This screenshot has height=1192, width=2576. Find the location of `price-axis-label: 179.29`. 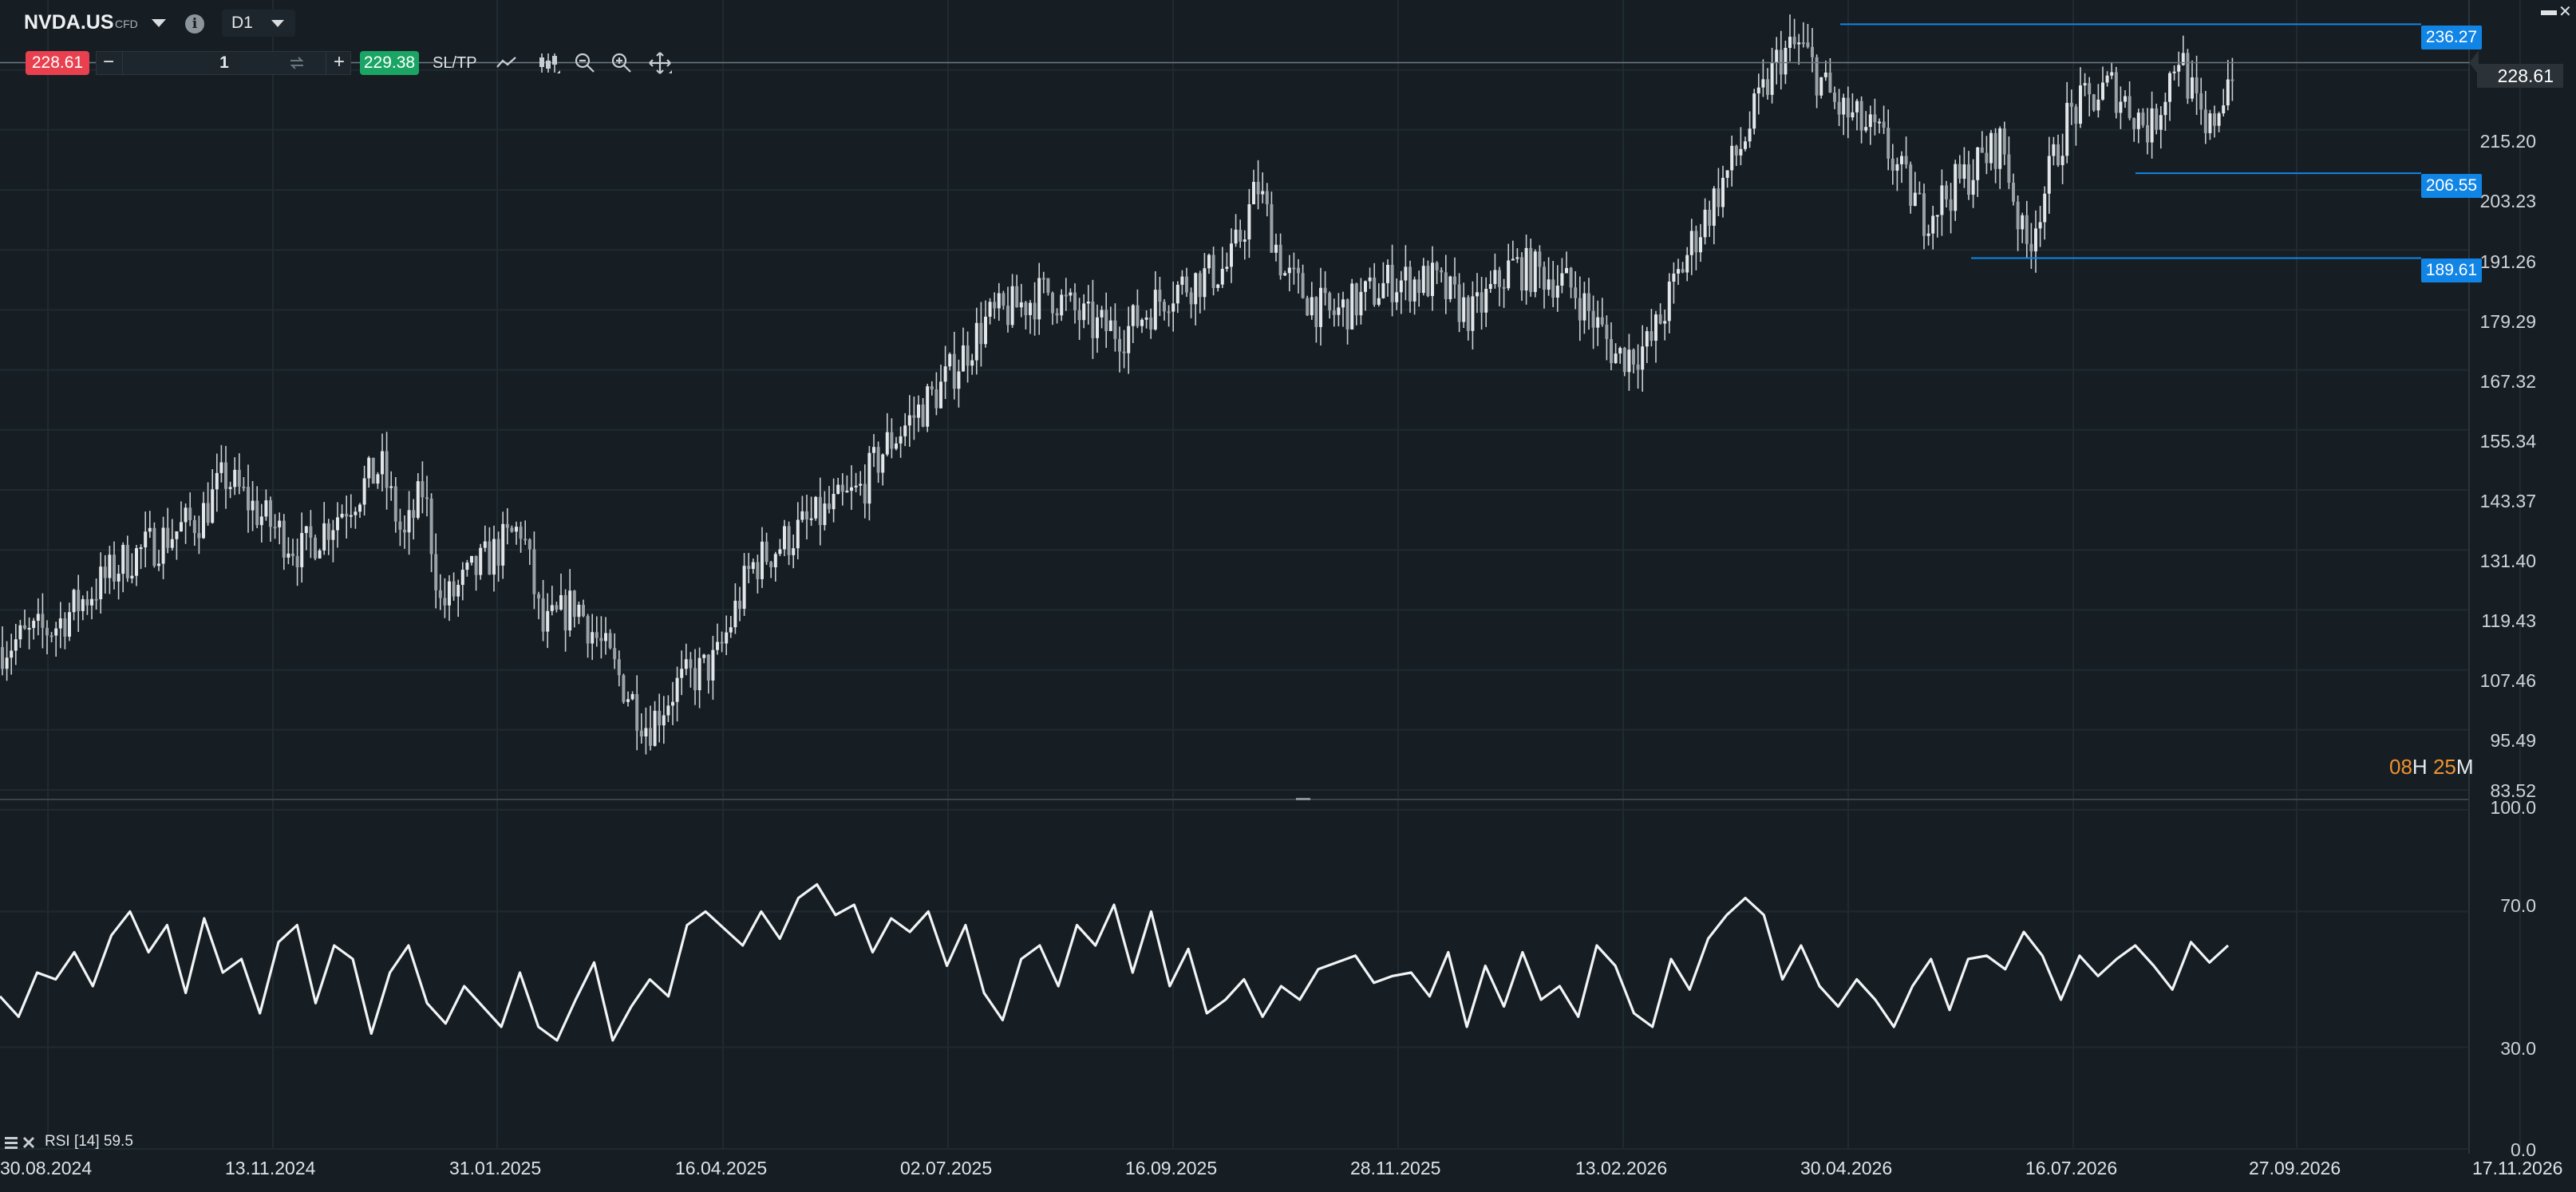

price-axis-label: 179.29 is located at coordinates (2507, 321).